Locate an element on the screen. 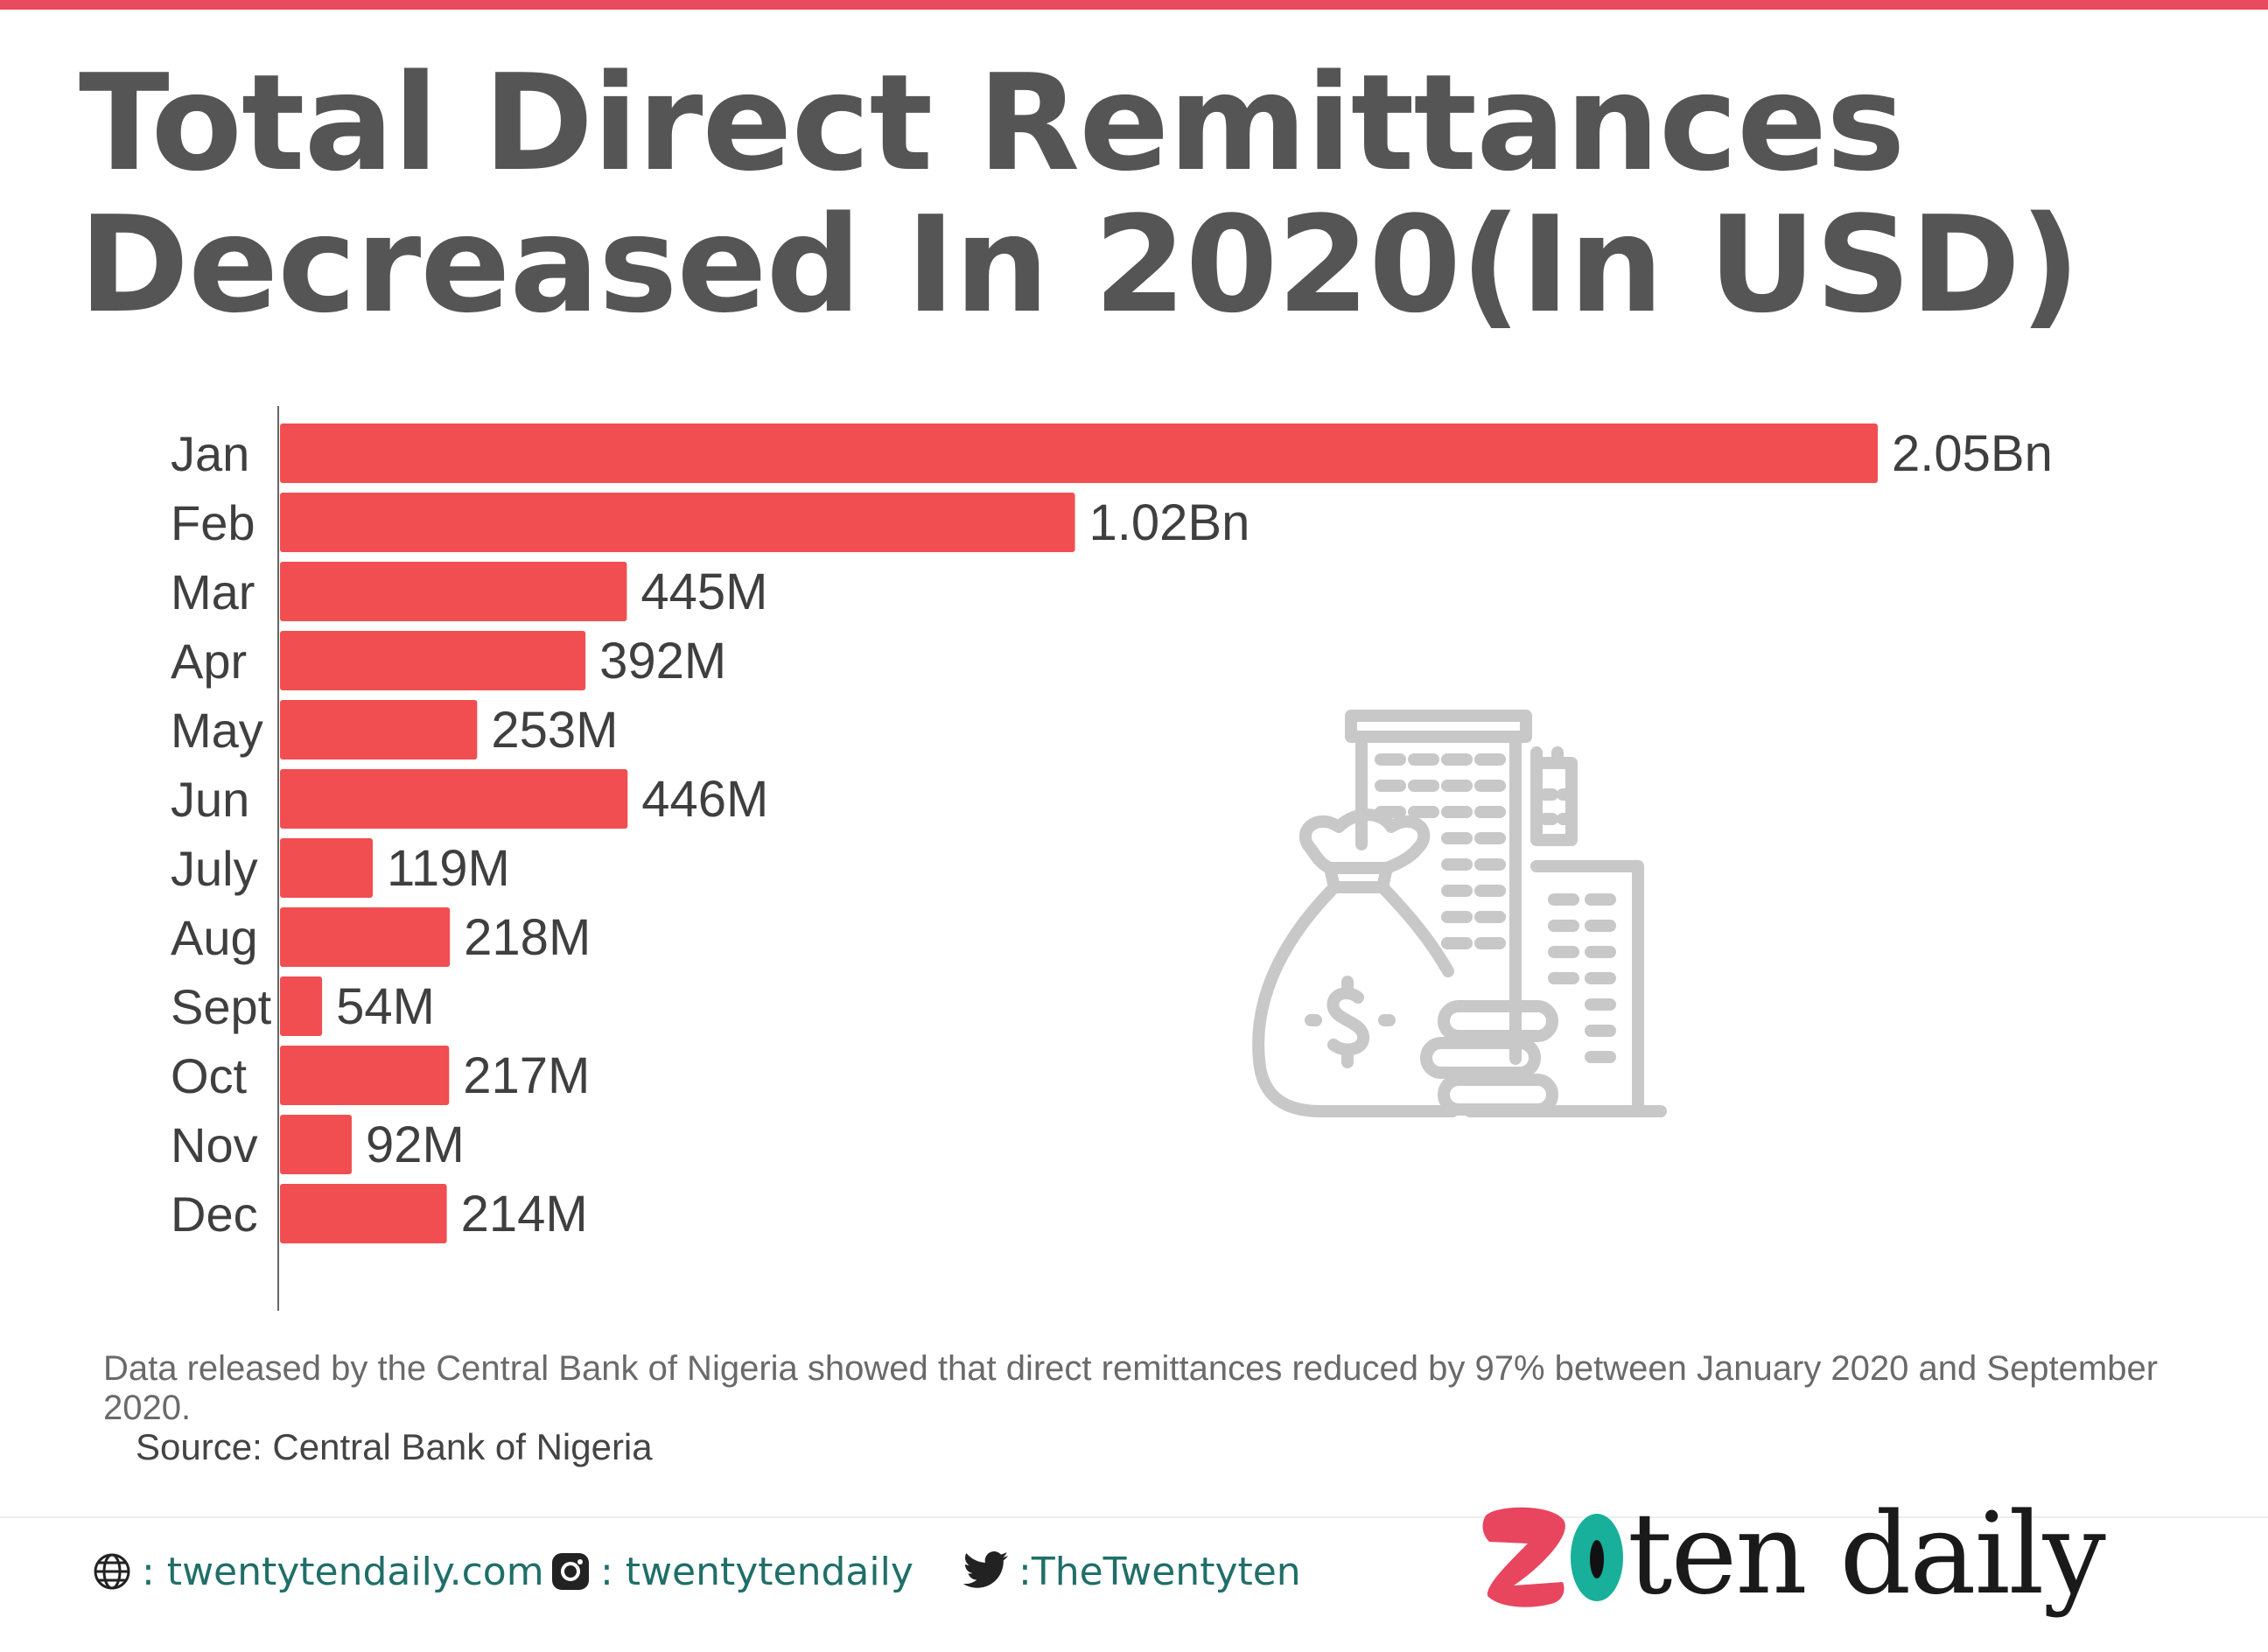 Image resolution: width=2268 pixels, height=1652 pixels. category-label-feb: Feb is located at coordinates (213, 522).